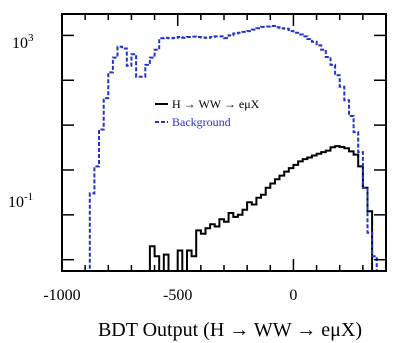 The height and width of the screenshot is (343, 407). I want to click on x-tick-label-3: 0, so click(293, 295).